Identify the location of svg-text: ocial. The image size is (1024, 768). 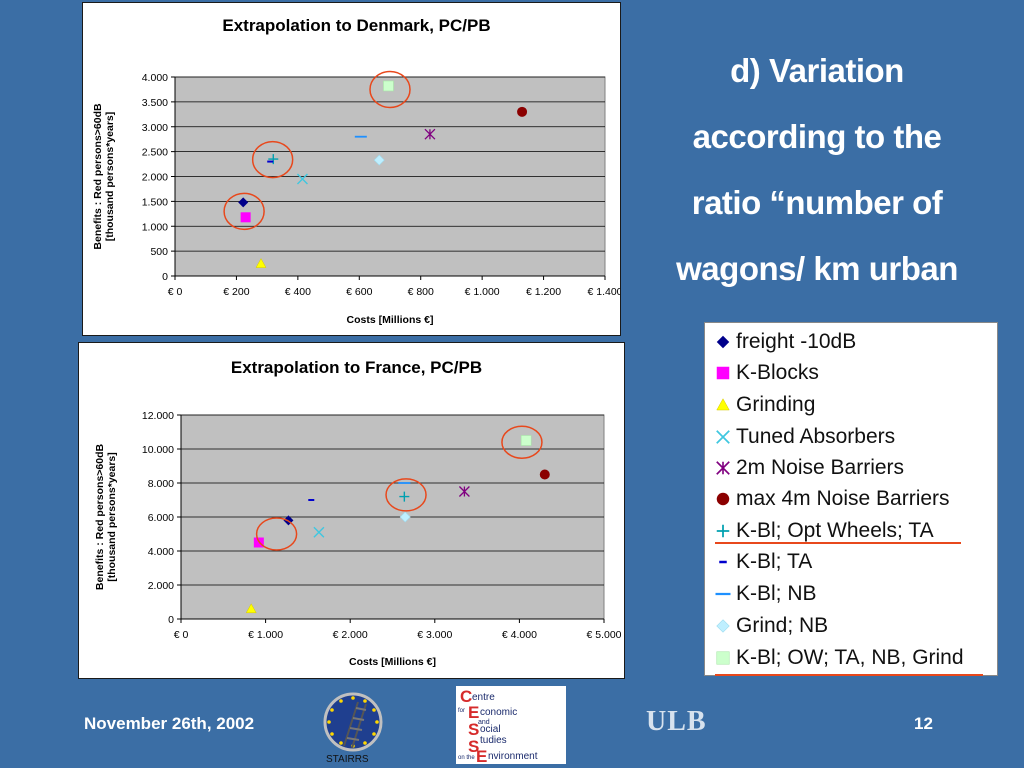
(490, 729).